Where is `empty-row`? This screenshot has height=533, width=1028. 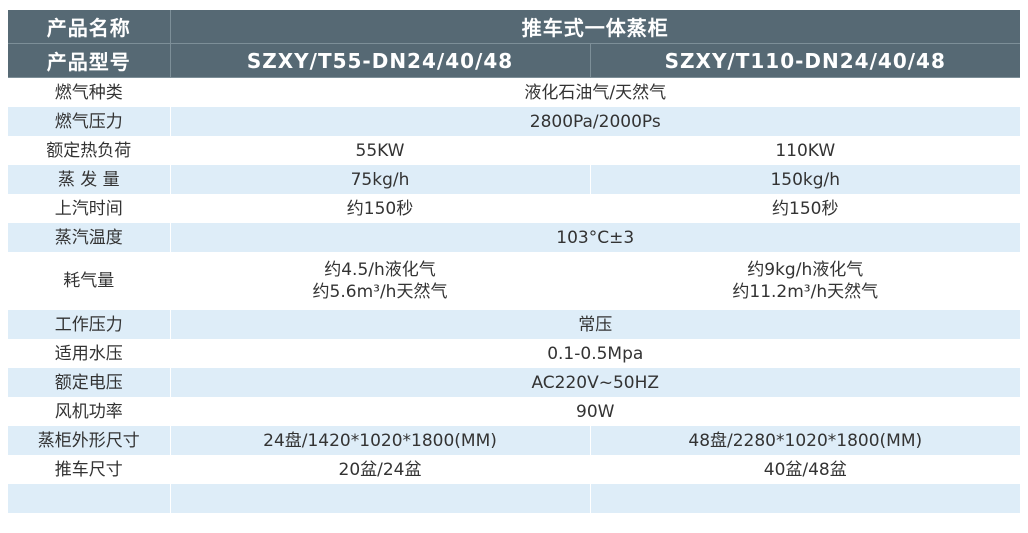
empty-row is located at coordinates (514, 498).